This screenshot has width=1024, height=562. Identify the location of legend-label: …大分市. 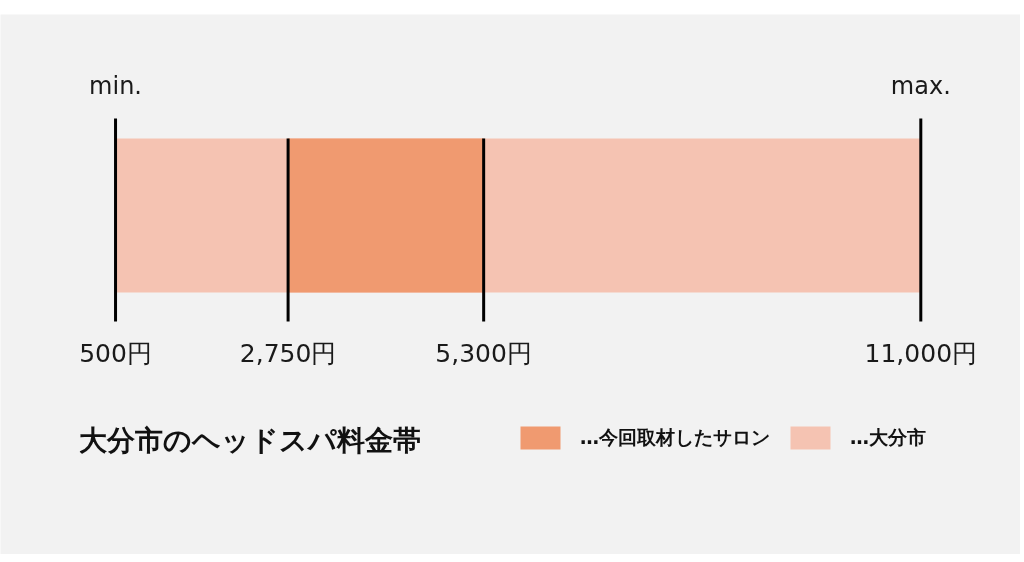
(888, 437).